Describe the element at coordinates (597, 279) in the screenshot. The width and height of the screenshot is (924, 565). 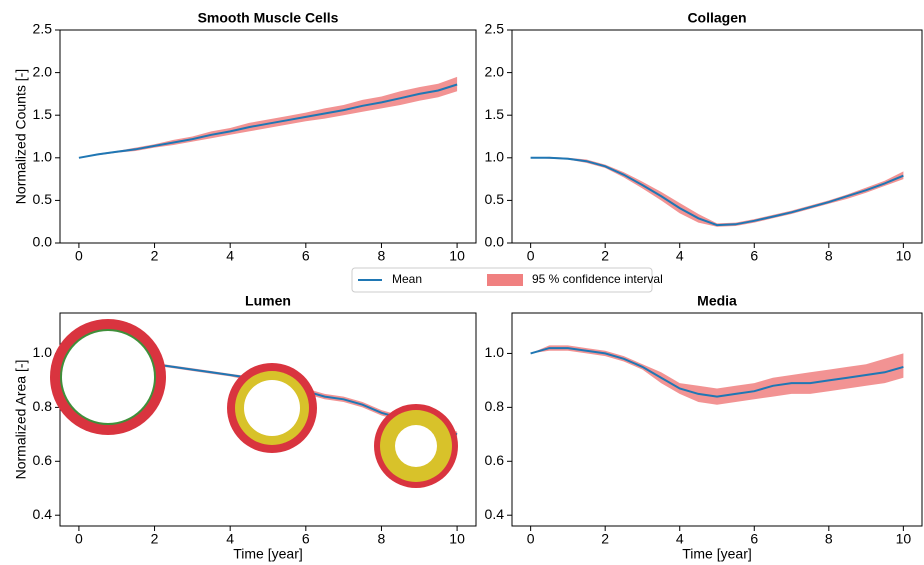
I see `legend-label: 95 % confidence interval` at that location.